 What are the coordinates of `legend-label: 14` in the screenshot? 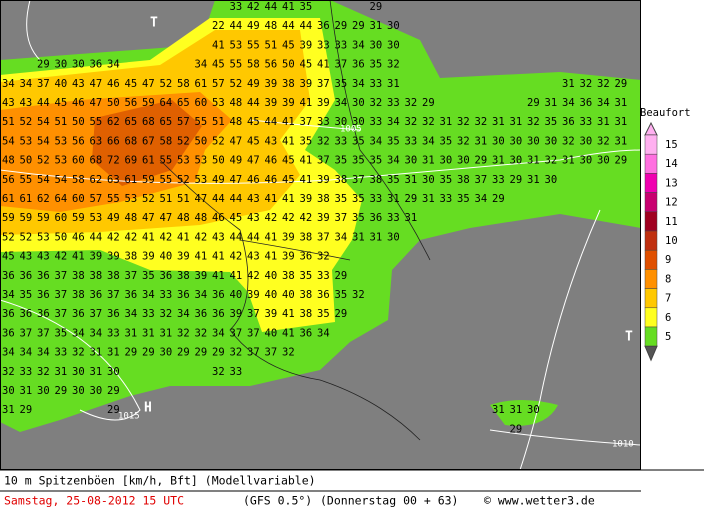 It's located at (671, 164).